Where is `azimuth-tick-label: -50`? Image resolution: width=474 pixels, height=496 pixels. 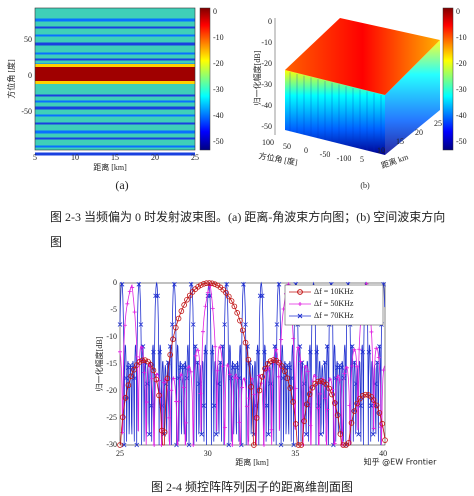
azimuth-tick-label: -50 is located at coordinates (325, 154).